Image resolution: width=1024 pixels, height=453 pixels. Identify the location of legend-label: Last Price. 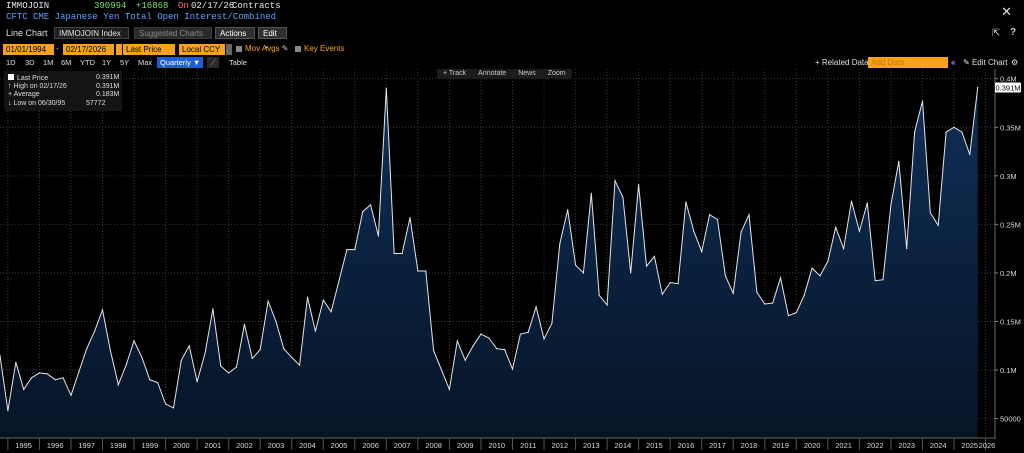
(33, 78).